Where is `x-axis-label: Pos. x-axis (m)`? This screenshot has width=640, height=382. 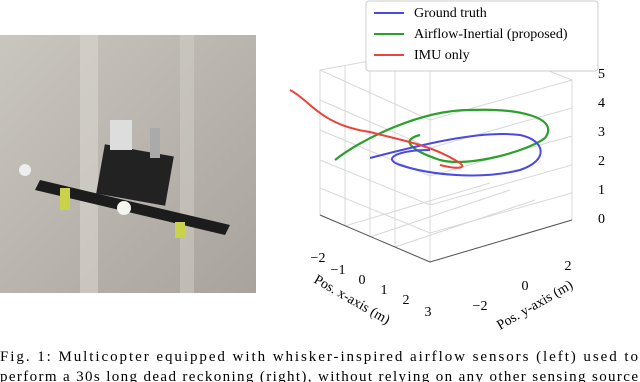 x-axis-label: Pos. x-axis (m) is located at coordinates (352, 300).